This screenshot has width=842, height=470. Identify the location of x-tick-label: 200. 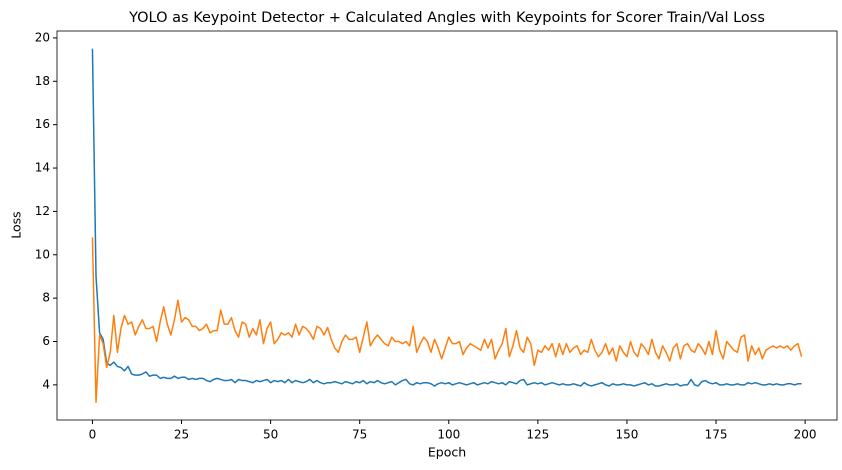
(805, 435).